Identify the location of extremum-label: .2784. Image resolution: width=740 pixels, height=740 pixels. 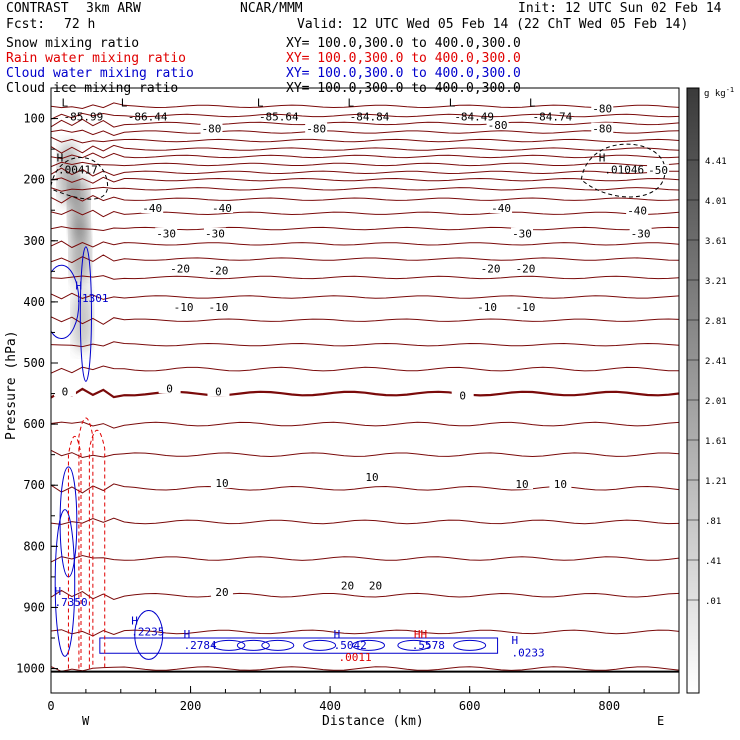
(200, 645).